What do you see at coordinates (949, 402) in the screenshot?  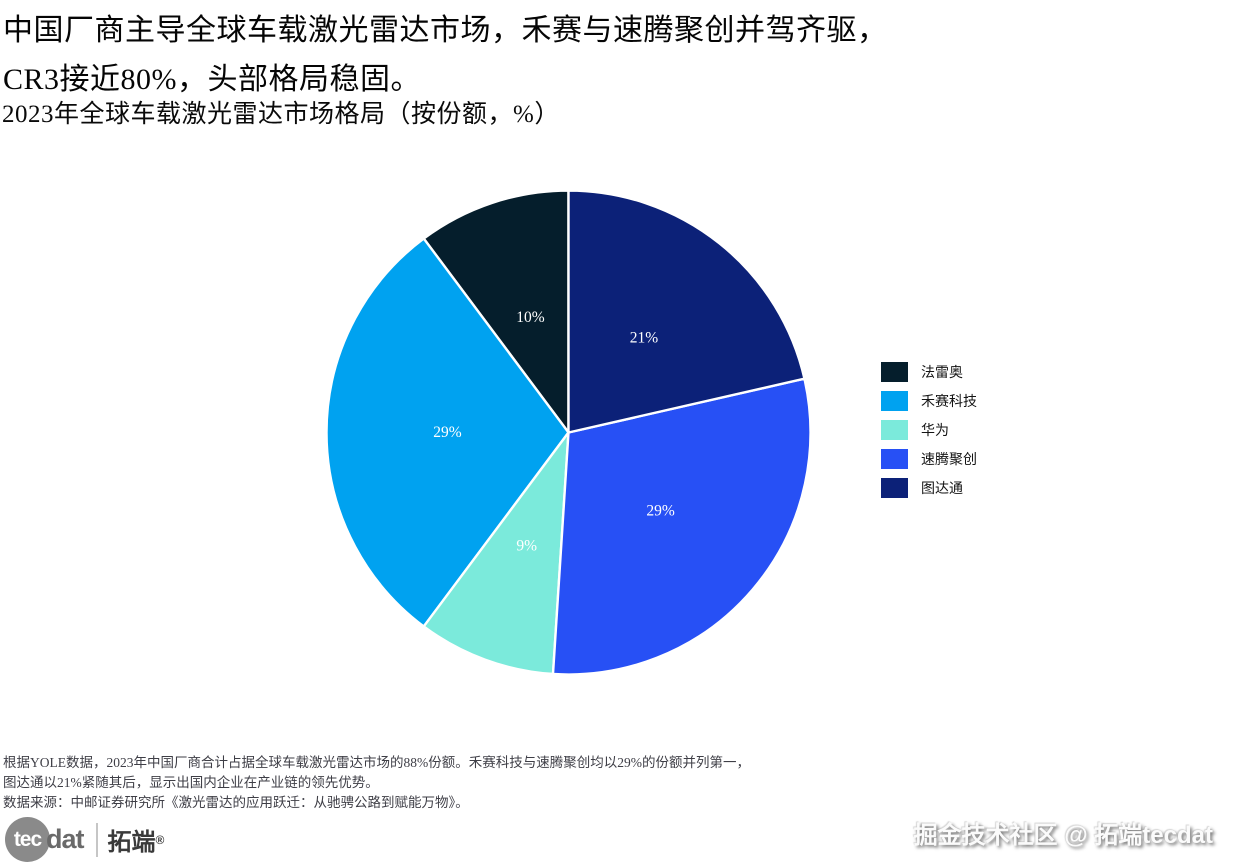 I see `legend-label: 禾赛科技` at bounding box center [949, 402].